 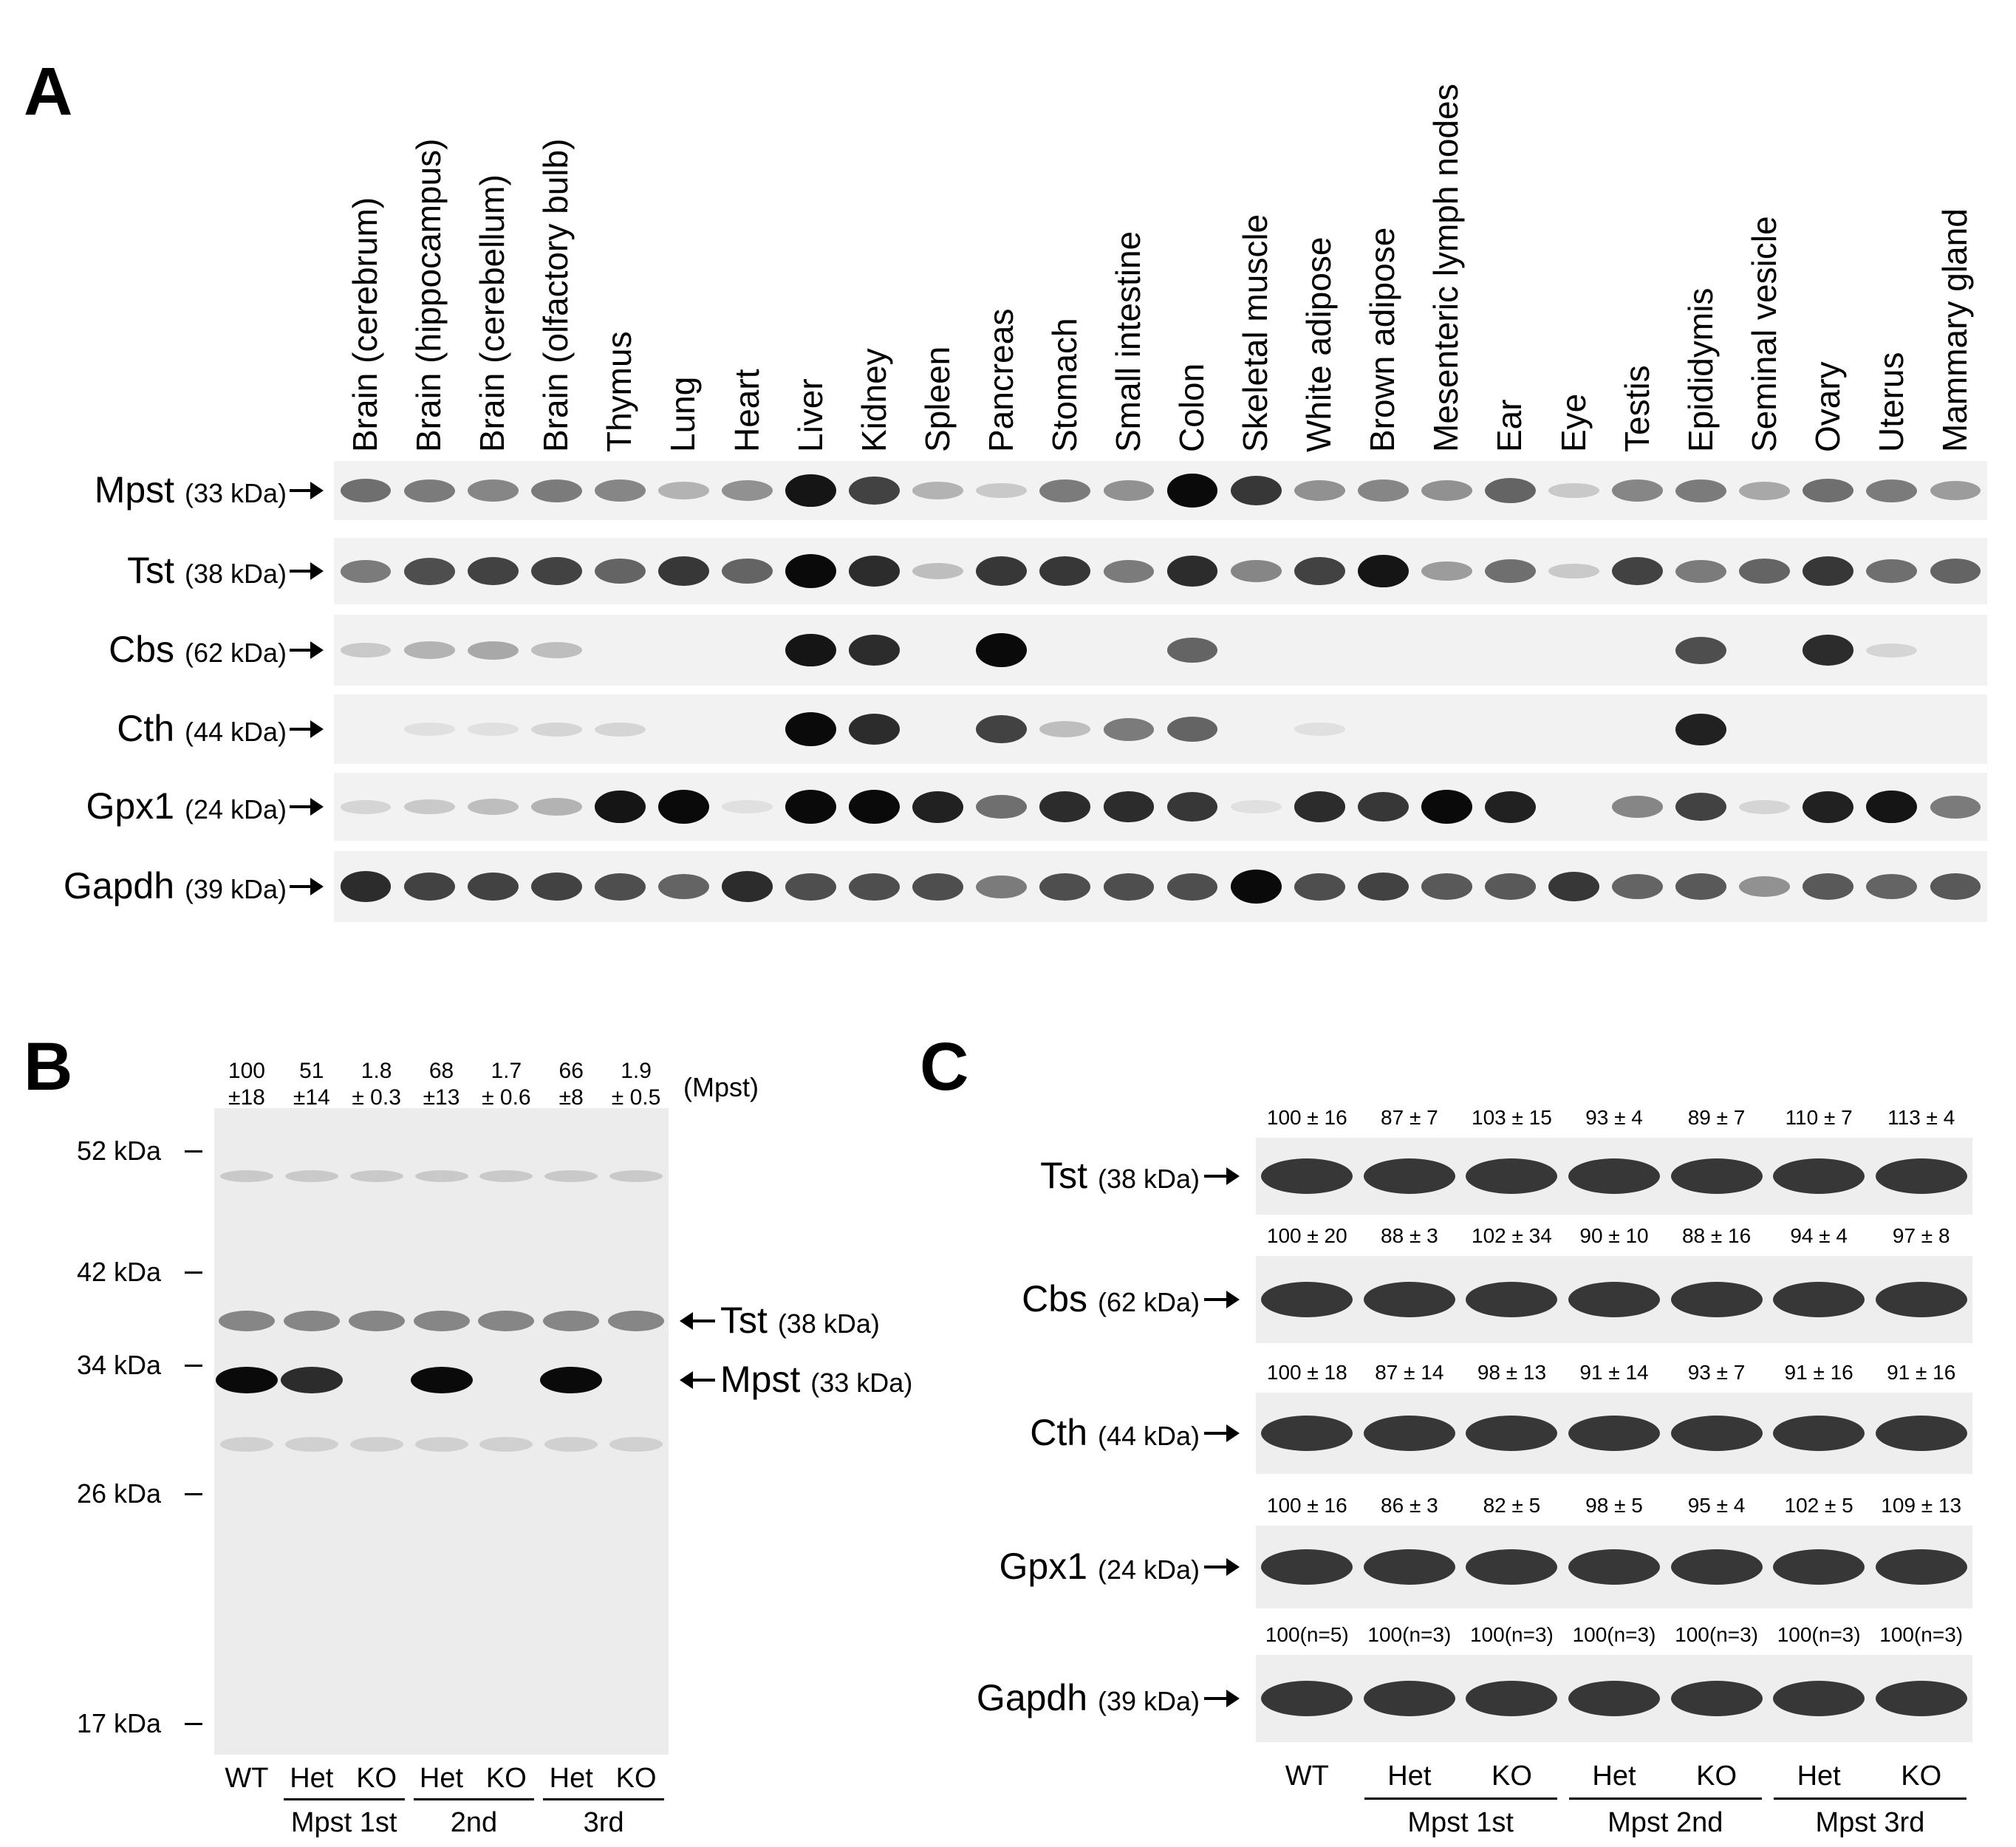 What do you see at coordinates (1059, 1433) in the screenshot?
I see `protein-name: Cth` at bounding box center [1059, 1433].